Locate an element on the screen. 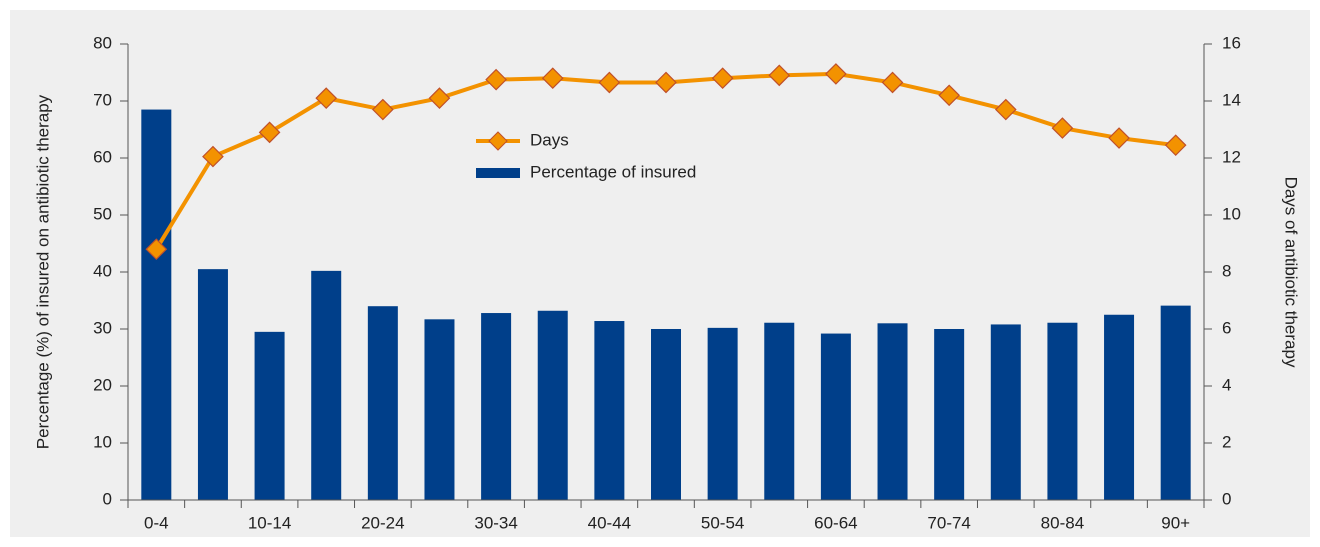  y-tick-label: 20 is located at coordinates (102, 384).